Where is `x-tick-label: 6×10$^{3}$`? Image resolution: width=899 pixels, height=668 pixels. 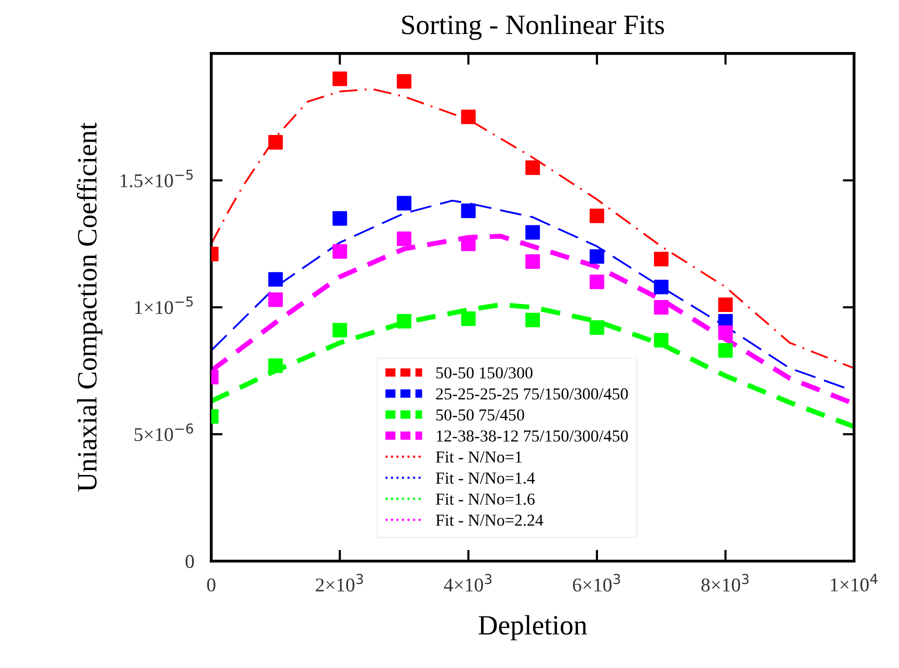 x-tick-label: 6×10$^{3}$ is located at coordinates (596, 583).